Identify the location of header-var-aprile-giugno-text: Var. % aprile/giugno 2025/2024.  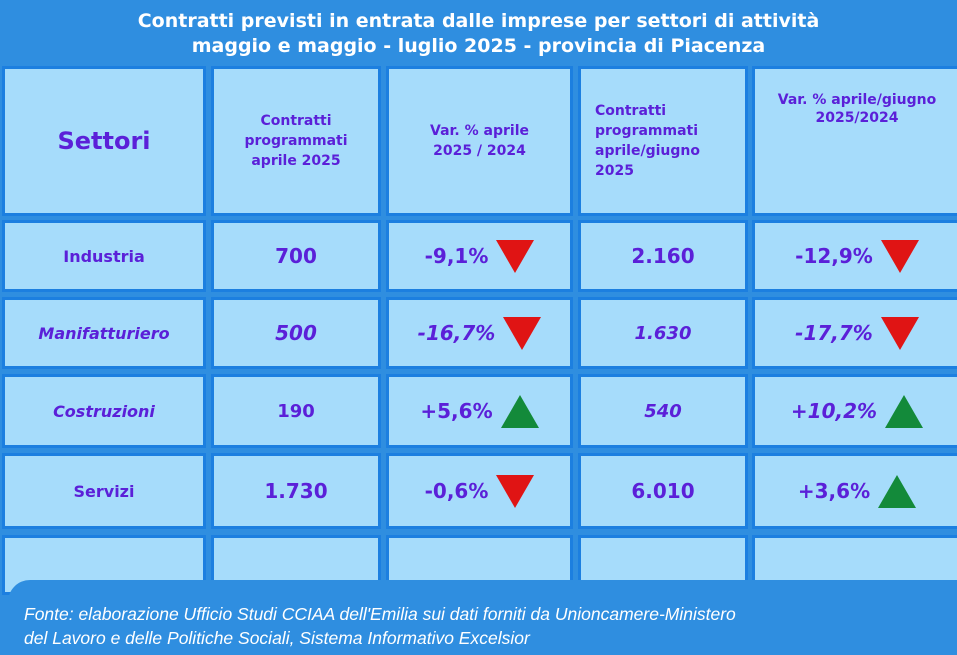
(857, 109).